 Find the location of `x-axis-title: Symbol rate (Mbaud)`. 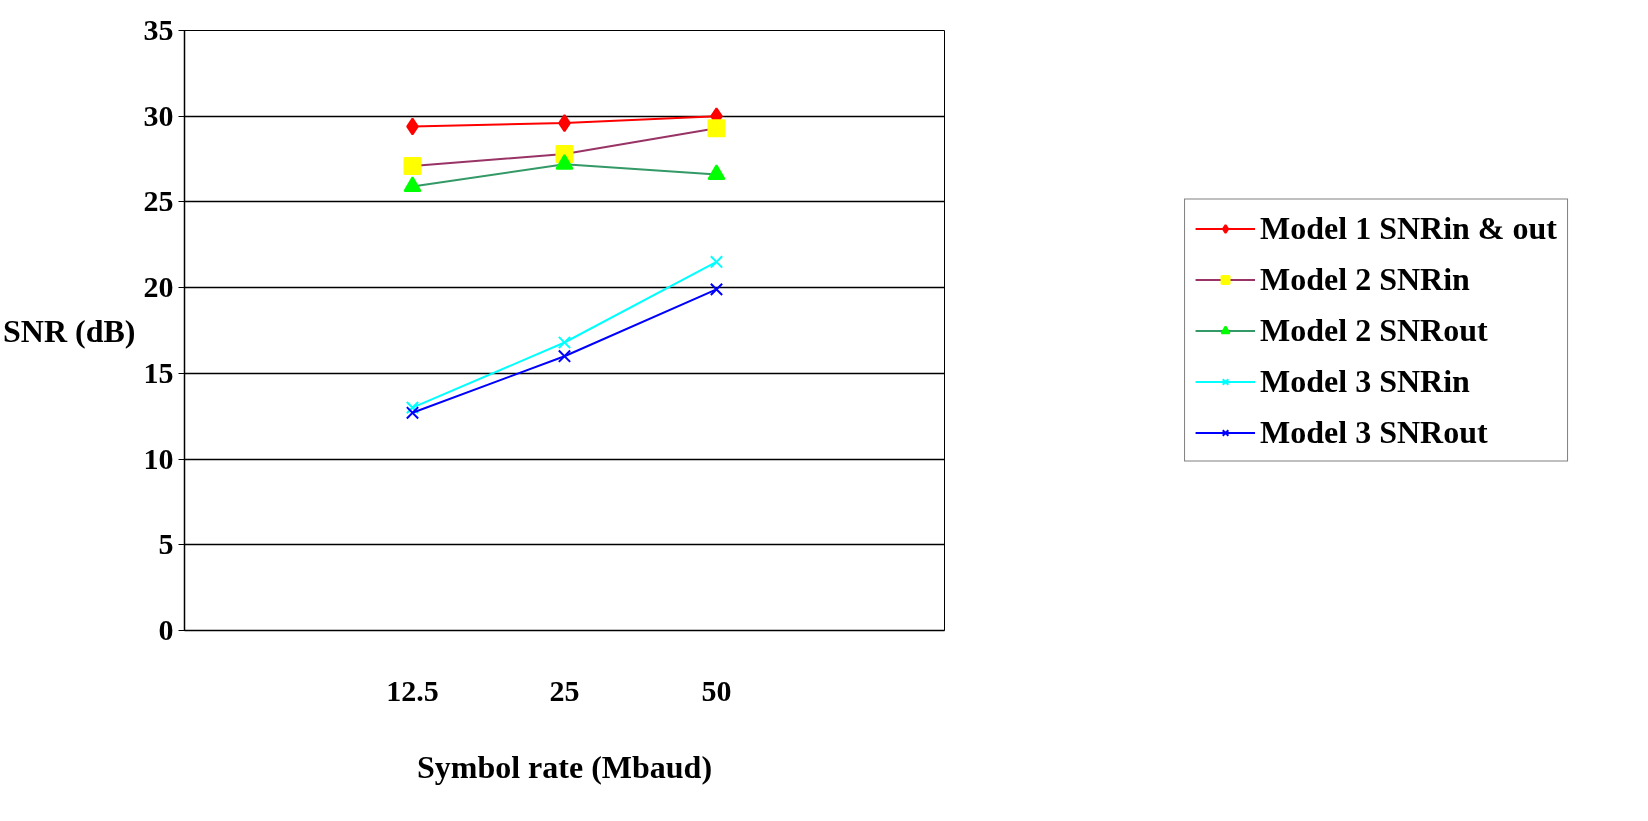

x-axis-title: Symbol rate (Mbaud) is located at coordinates (564, 766).